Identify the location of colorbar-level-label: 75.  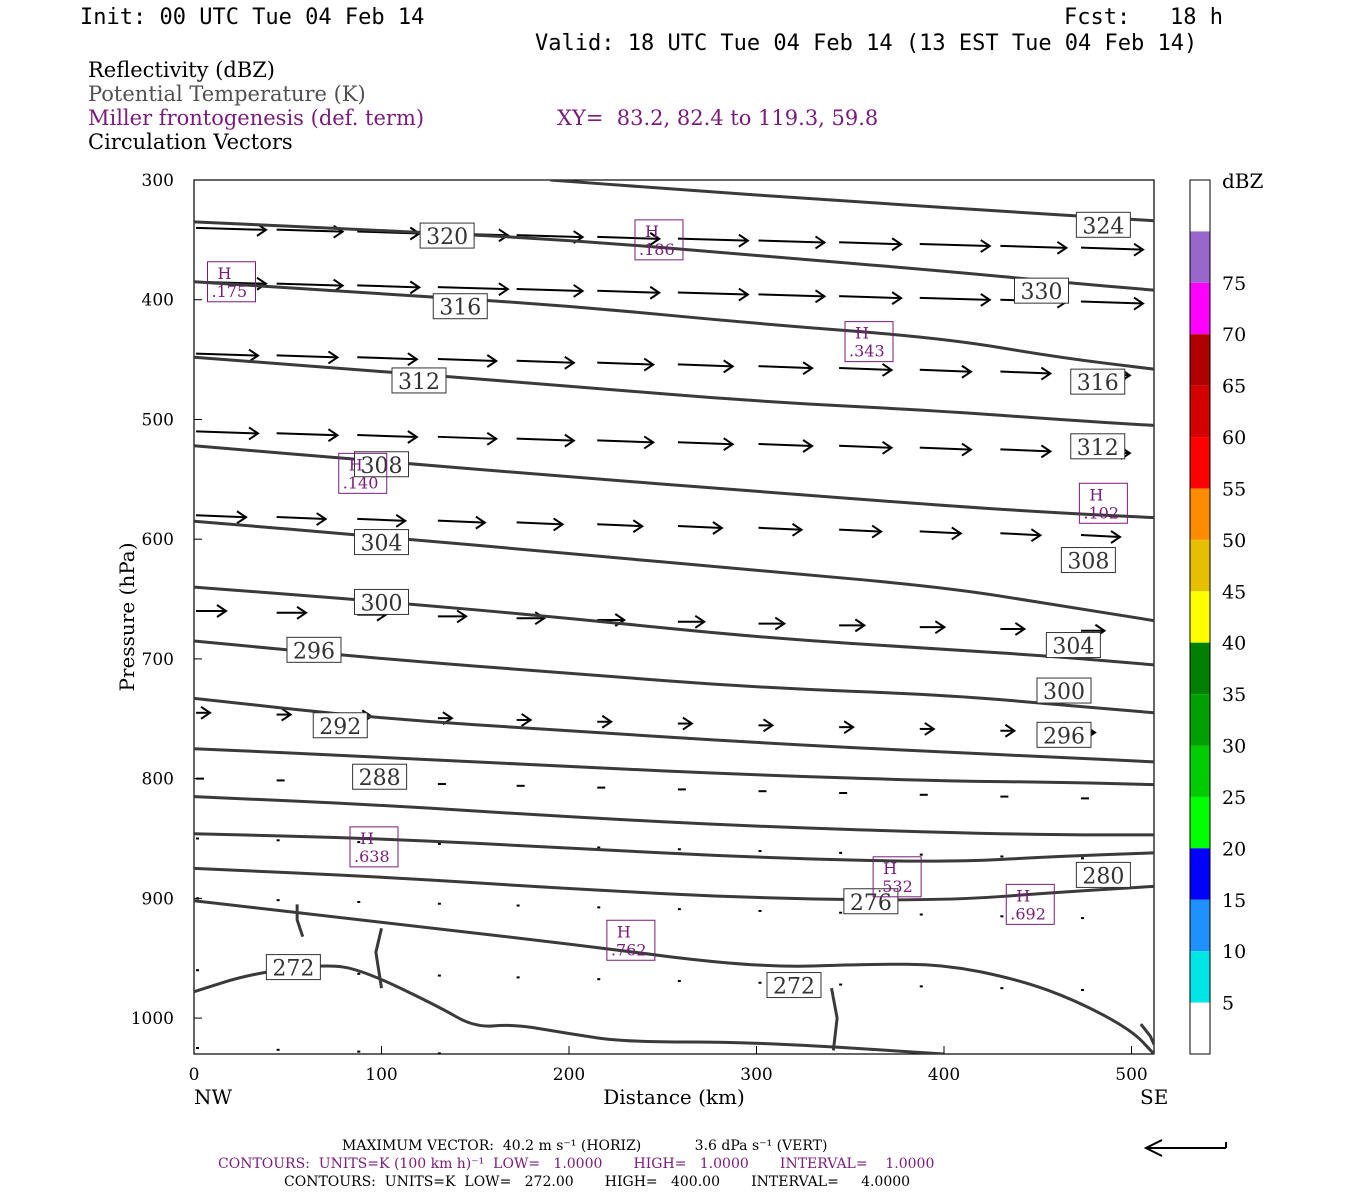
(1234, 284).